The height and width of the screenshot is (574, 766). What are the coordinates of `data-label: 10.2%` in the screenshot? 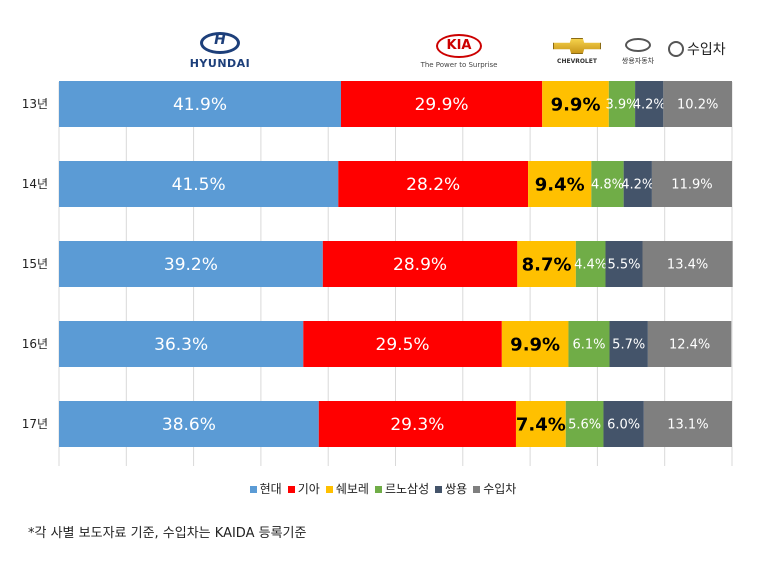 It's located at (697, 105).